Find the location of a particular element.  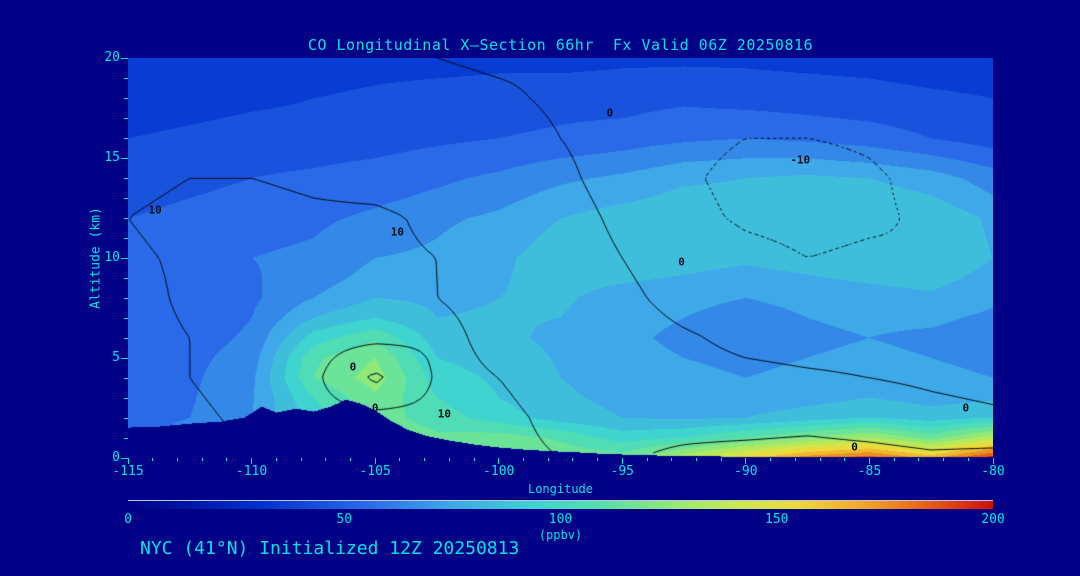

colorbar-tick-label: 0 is located at coordinates (128, 519).